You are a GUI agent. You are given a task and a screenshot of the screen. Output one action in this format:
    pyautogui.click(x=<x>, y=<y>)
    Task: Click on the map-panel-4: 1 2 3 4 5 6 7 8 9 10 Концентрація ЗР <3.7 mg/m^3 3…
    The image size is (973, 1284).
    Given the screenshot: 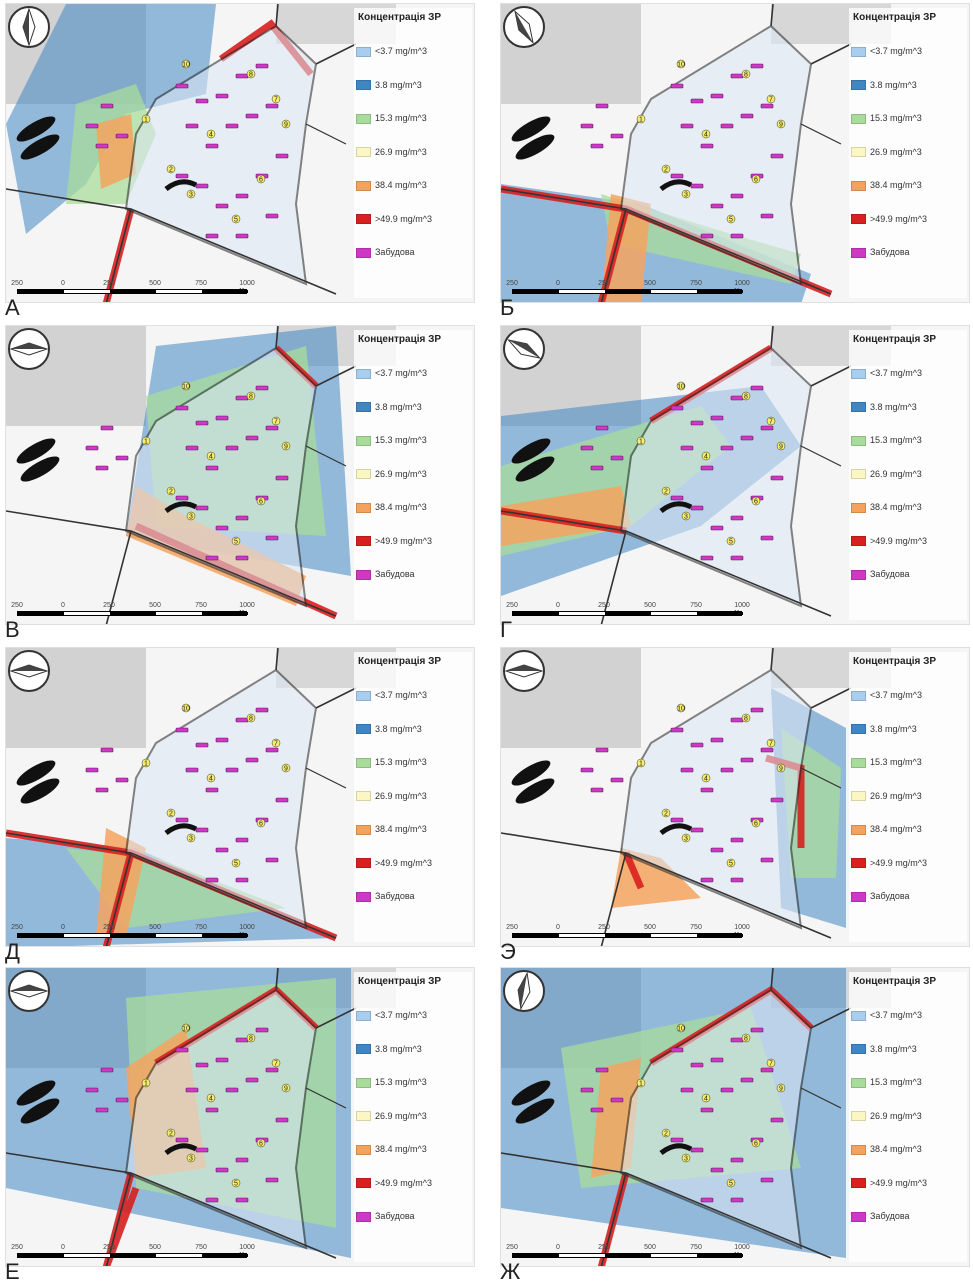 What is the action you would take?
    pyautogui.click(x=735, y=483)
    